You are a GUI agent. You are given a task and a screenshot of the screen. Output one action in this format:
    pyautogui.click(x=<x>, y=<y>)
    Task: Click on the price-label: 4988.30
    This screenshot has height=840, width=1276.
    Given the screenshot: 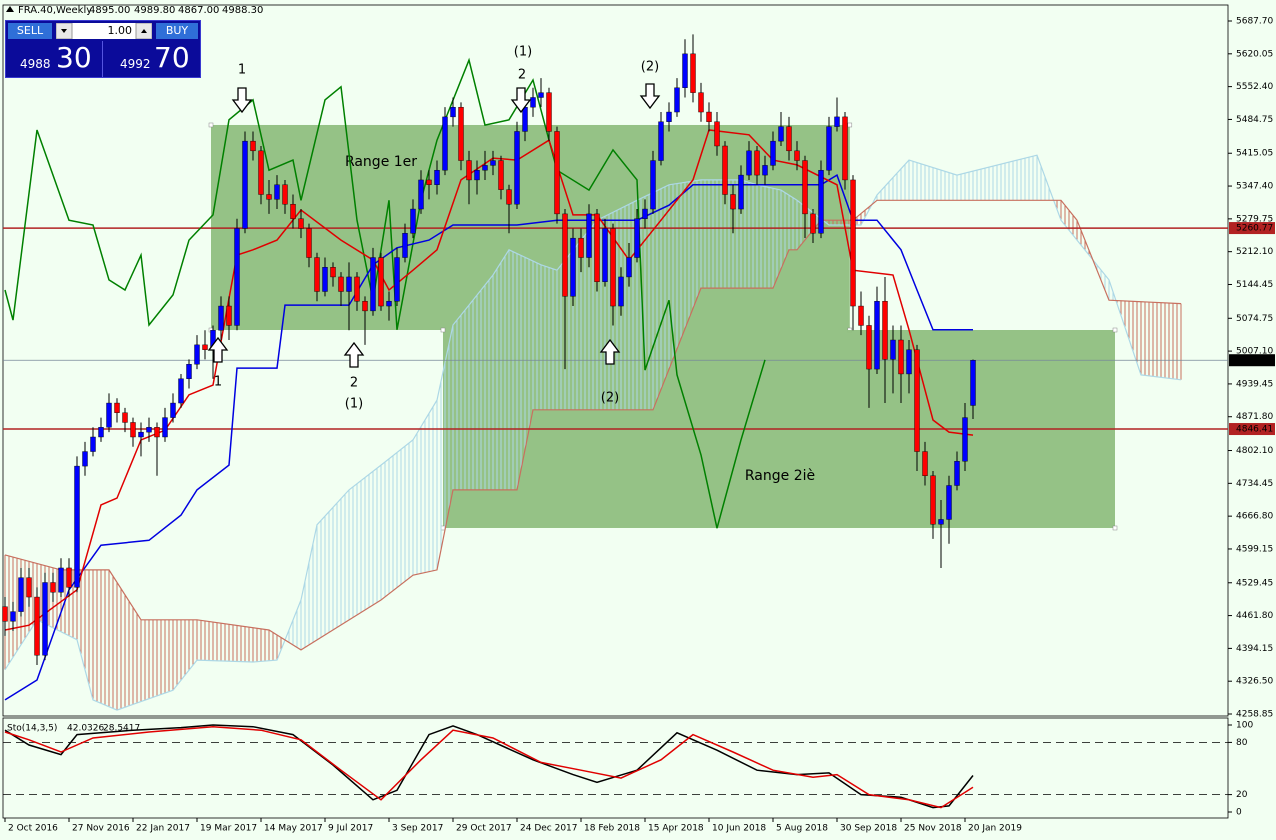 What is the action you would take?
    pyautogui.click(x=1254, y=361)
    